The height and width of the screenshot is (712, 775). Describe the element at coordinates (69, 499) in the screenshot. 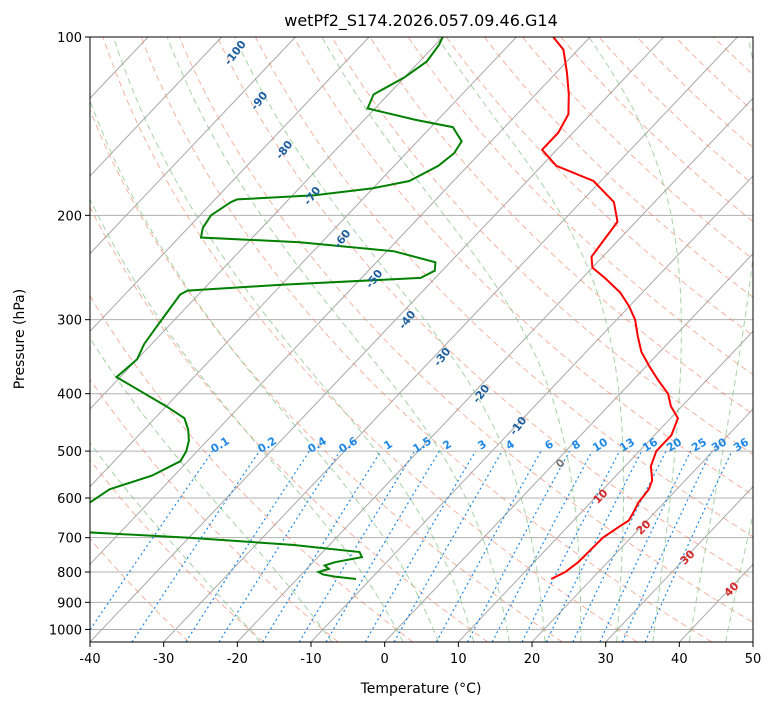

I see `y-tick-label: 600` at that location.